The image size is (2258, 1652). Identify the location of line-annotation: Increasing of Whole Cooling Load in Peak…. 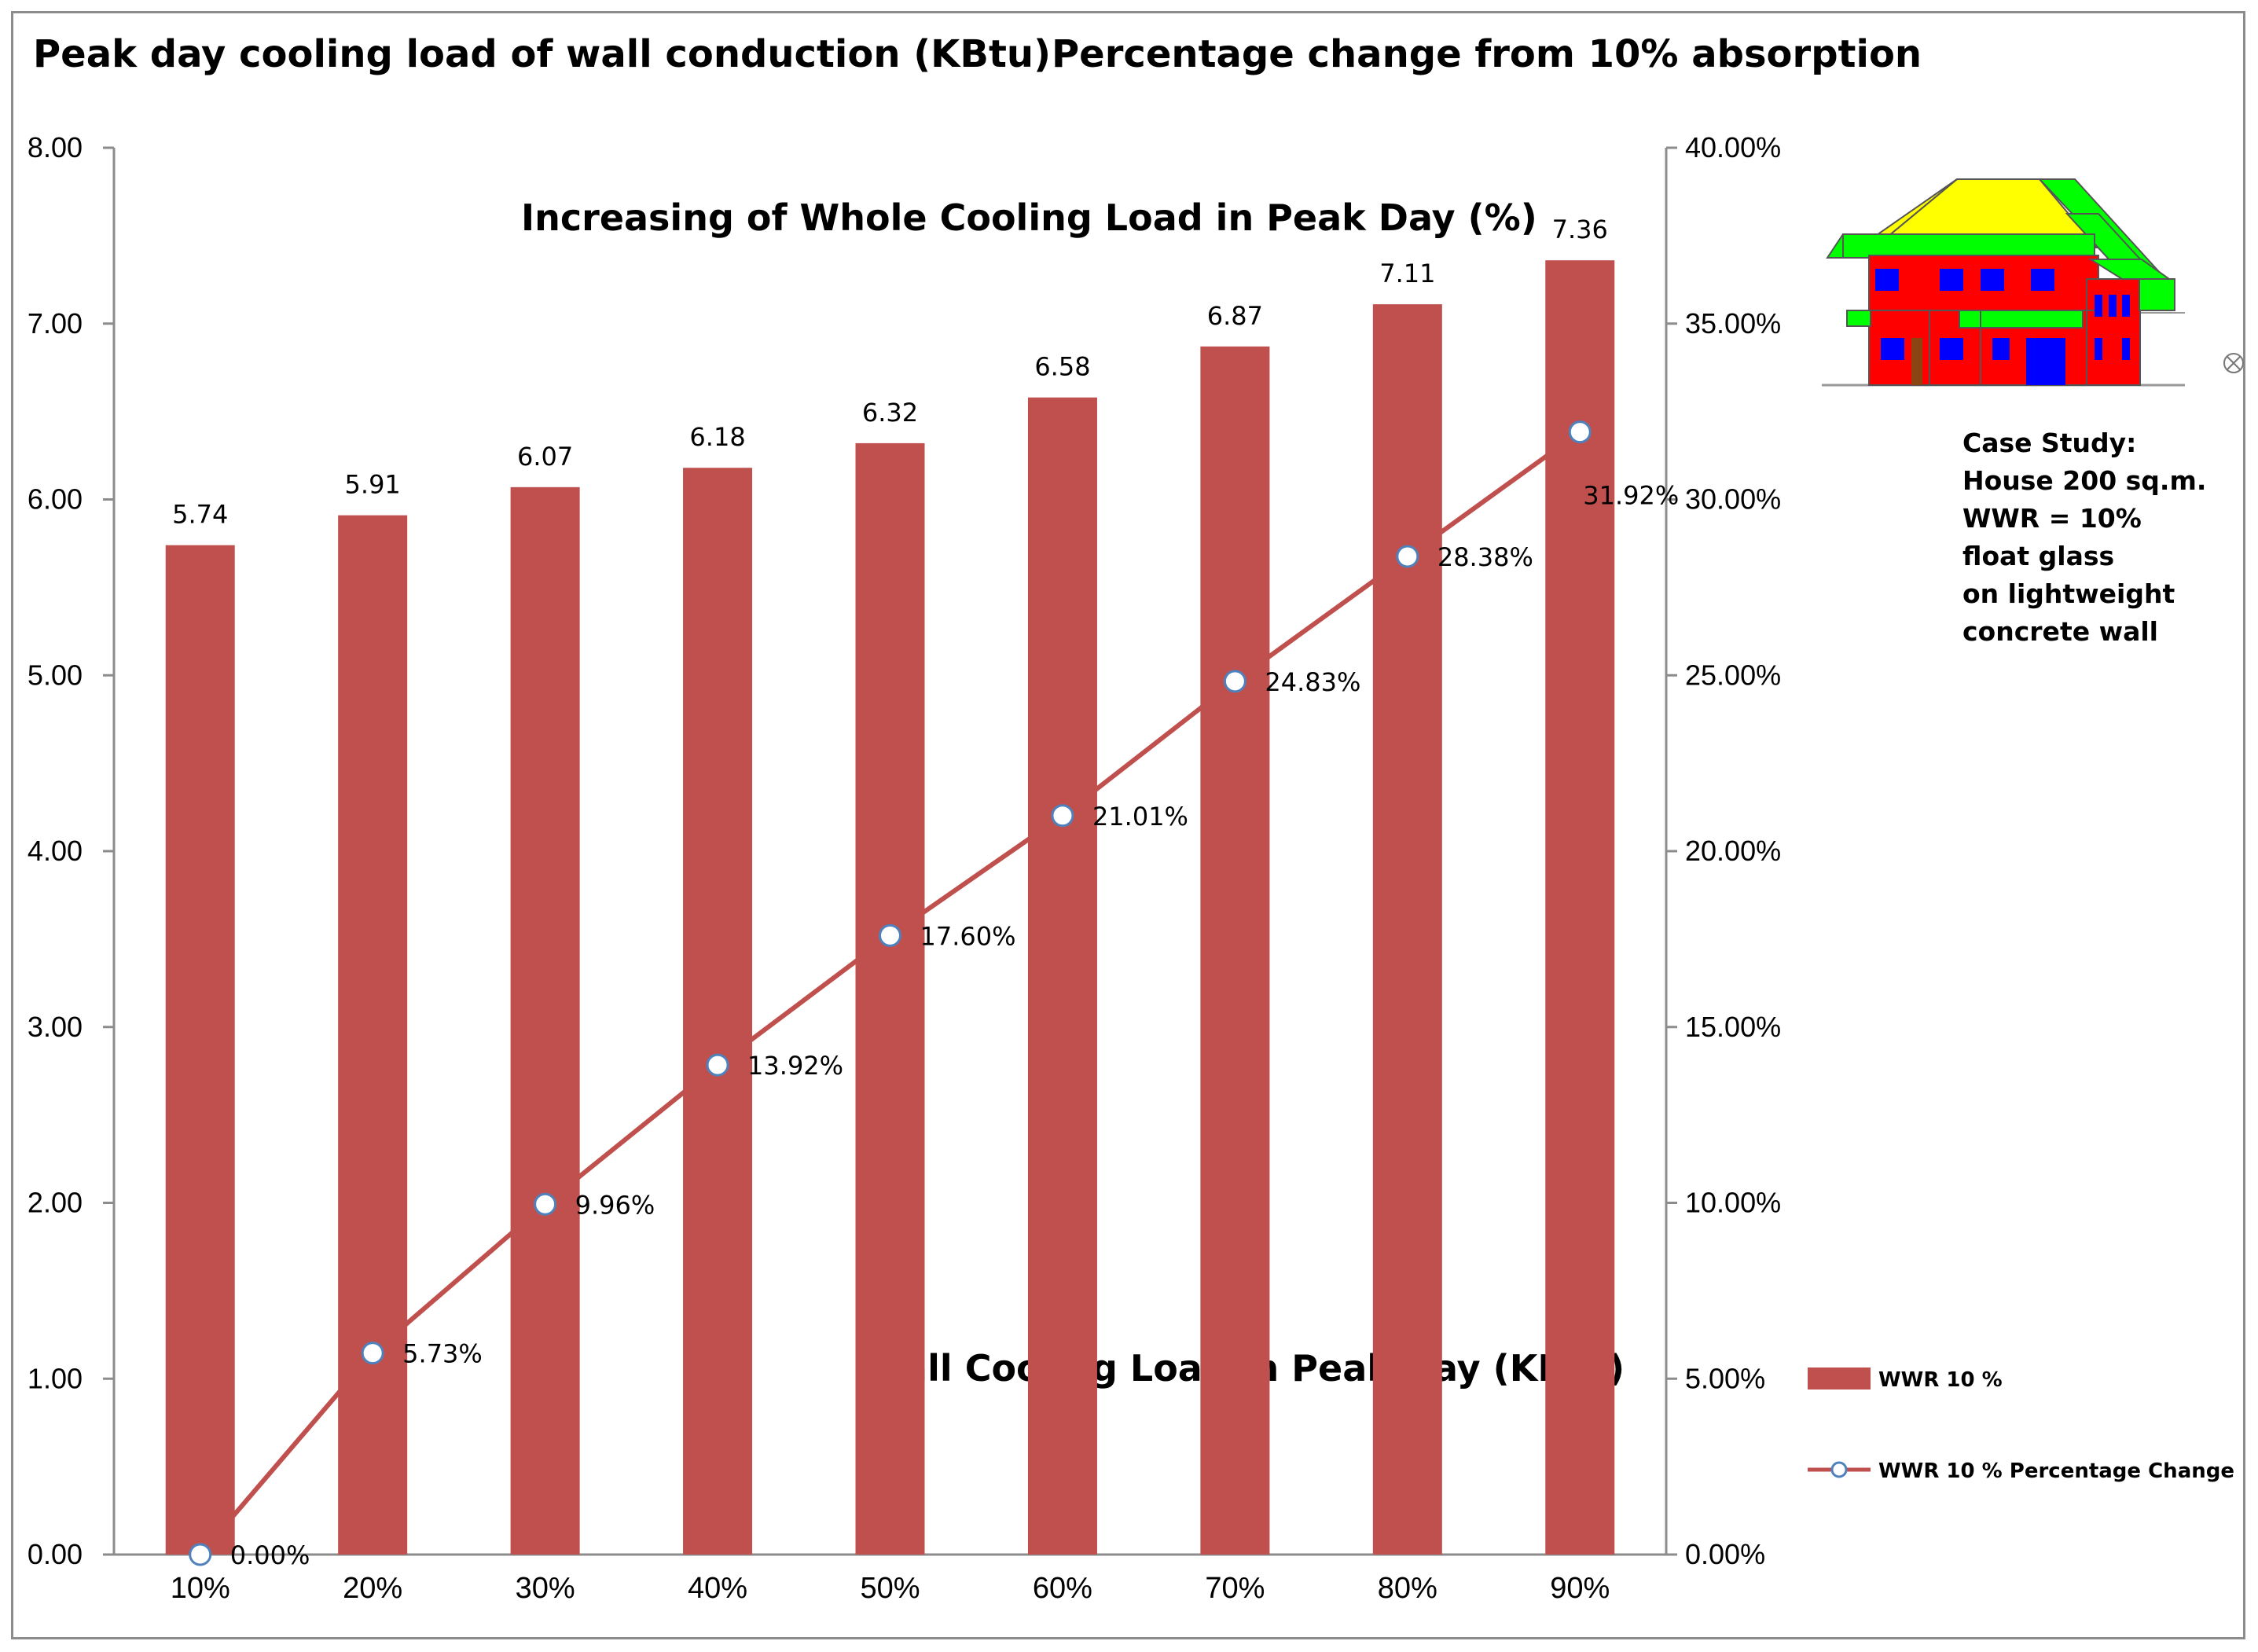
(1029, 217).